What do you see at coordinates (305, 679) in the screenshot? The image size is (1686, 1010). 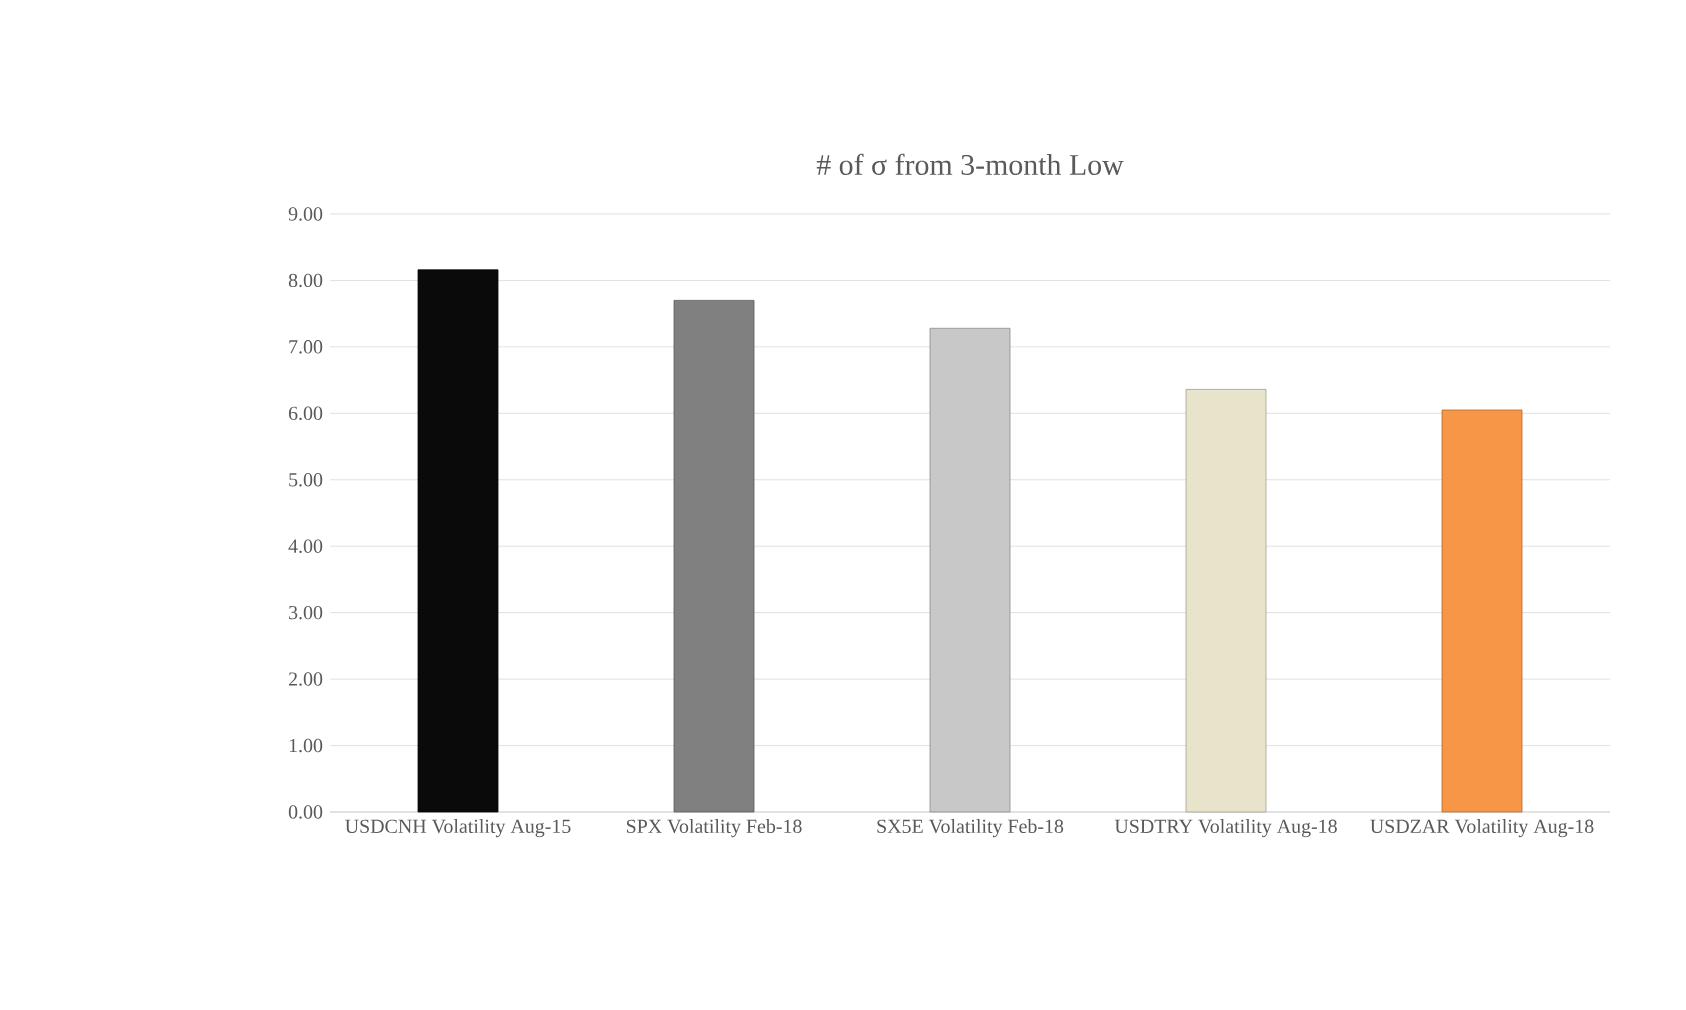 I see `y-tick-label: 2.00` at bounding box center [305, 679].